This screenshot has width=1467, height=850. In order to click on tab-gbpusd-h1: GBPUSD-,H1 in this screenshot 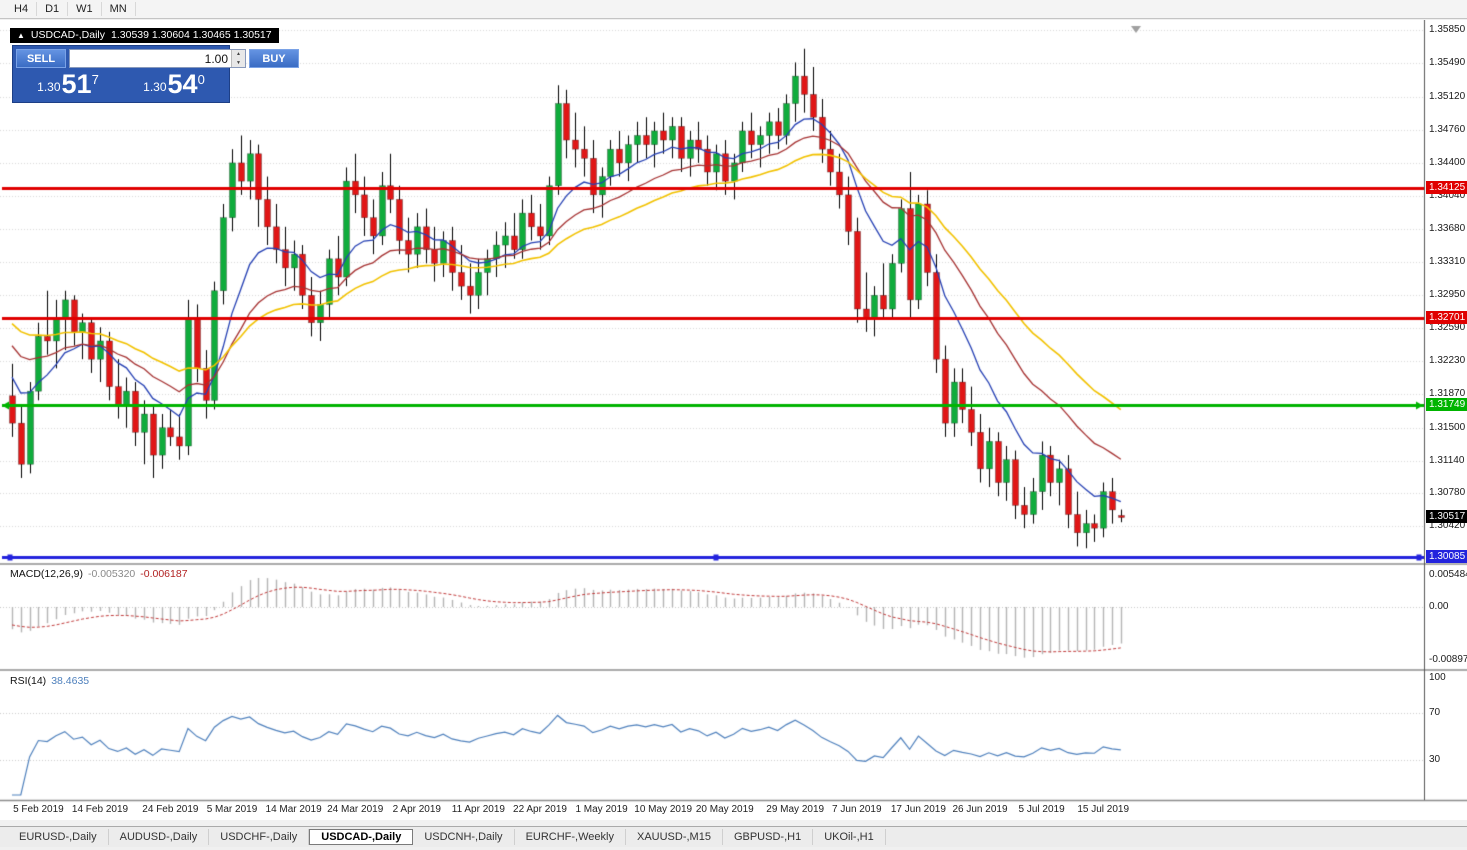, I will do `click(768, 837)`.